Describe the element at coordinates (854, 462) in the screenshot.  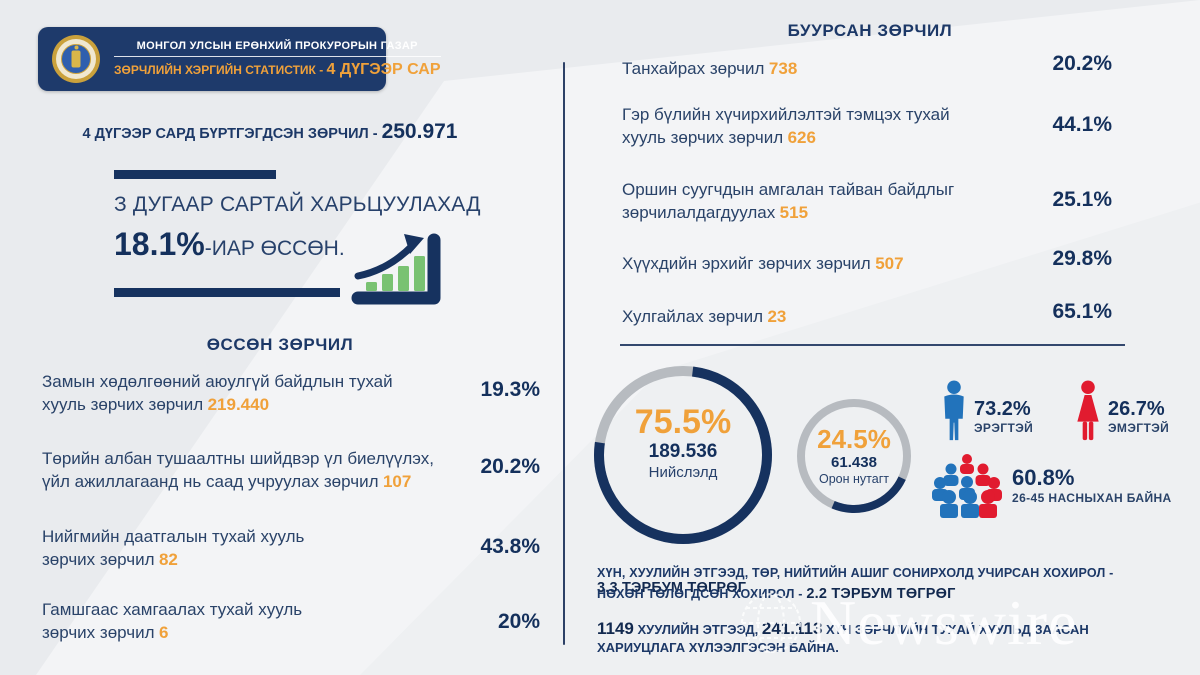
I see `rural-count: 61.438` at that location.